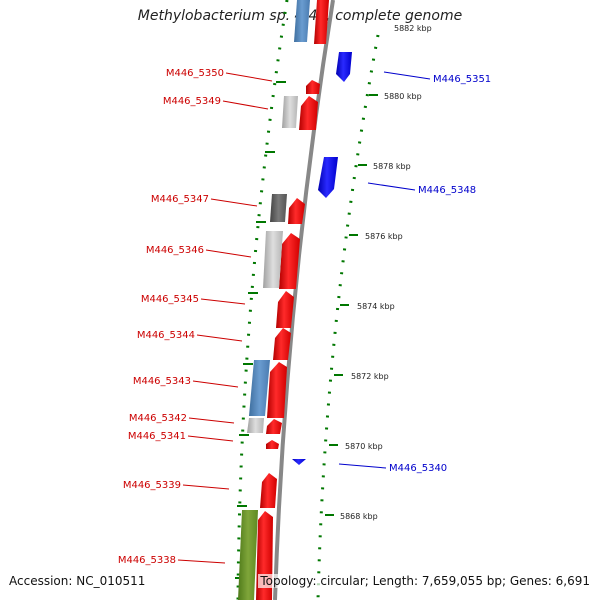 This screenshot has height=600, width=600. What do you see at coordinates (77, 581) in the screenshot?
I see `accession-label: Accession: NC_010511` at bounding box center [77, 581].